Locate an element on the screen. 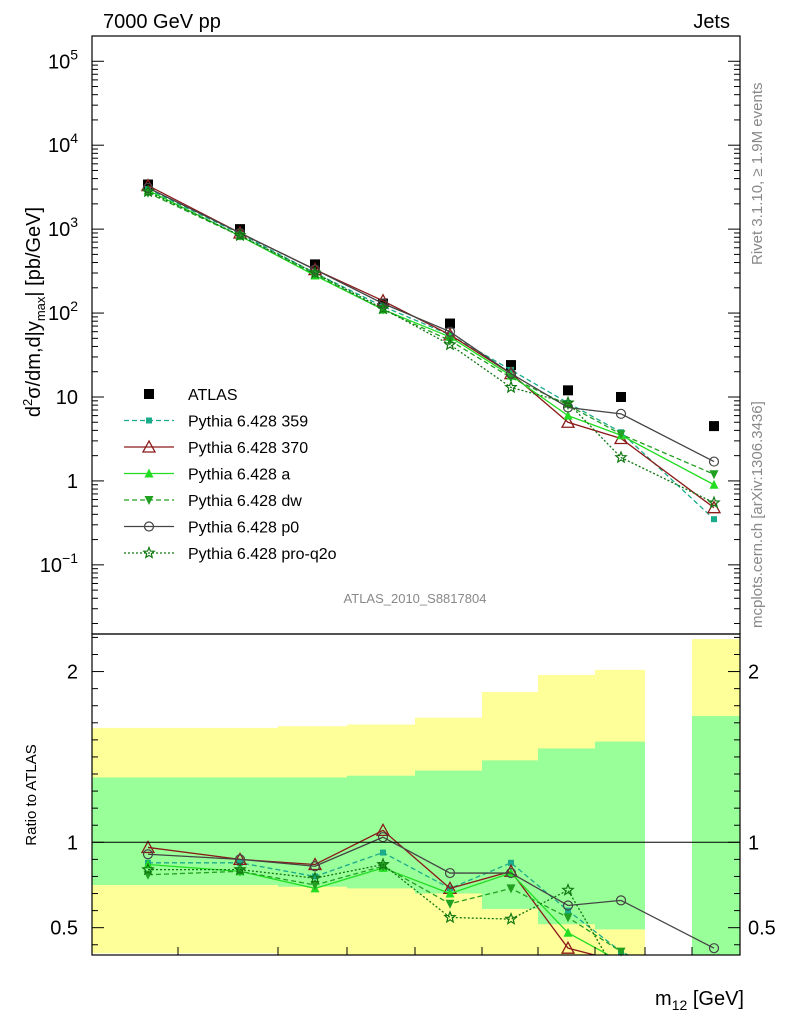  ratio-series-pythia-6-428-p0 is located at coordinates (431, 893).